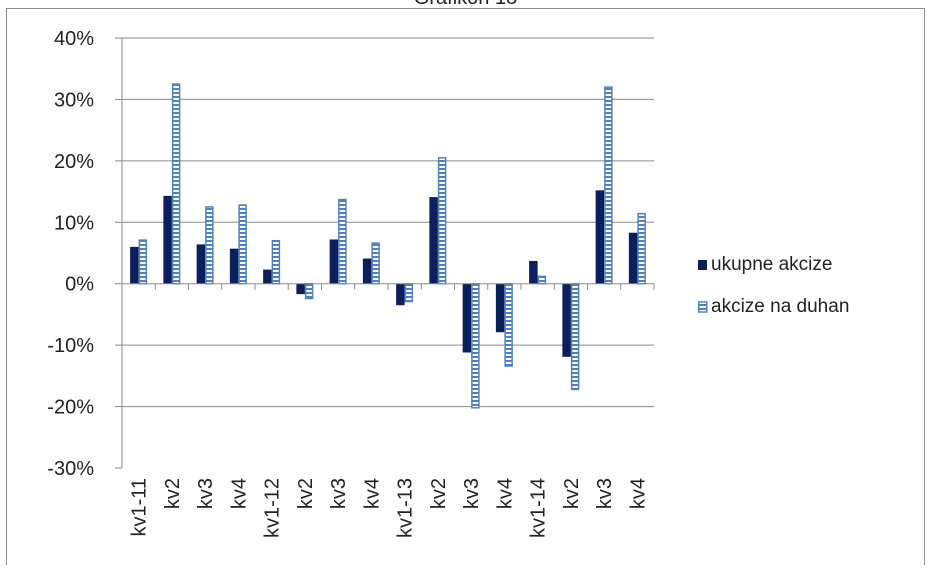 This screenshot has height=570, width=931. I want to click on x-tick-label: kv1-13, so click(406, 508).